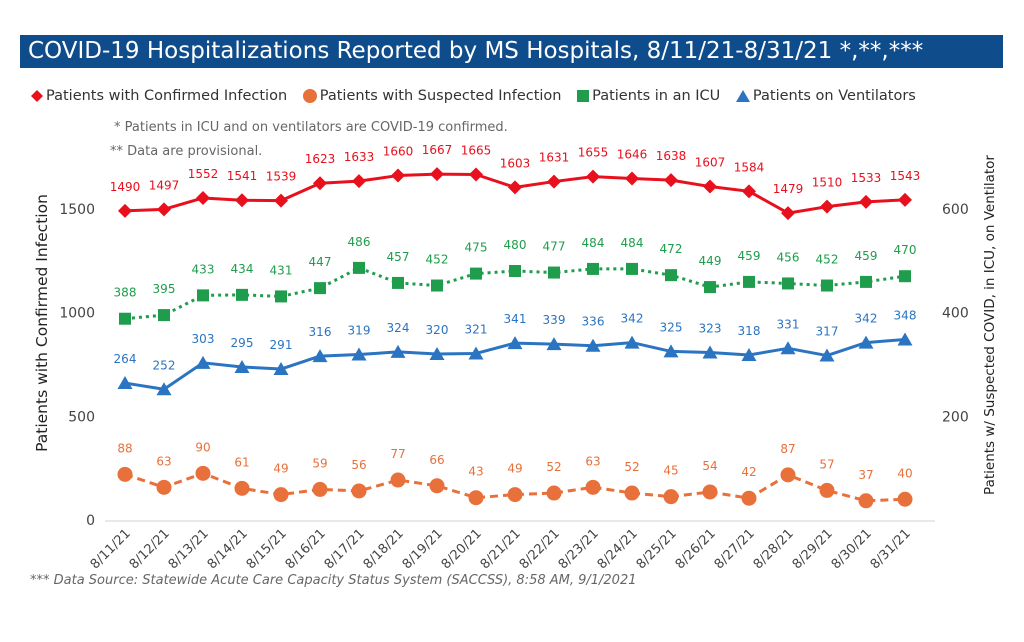 The width and height of the screenshot is (1024, 642). I want to click on data-label: 342, so click(632, 319).